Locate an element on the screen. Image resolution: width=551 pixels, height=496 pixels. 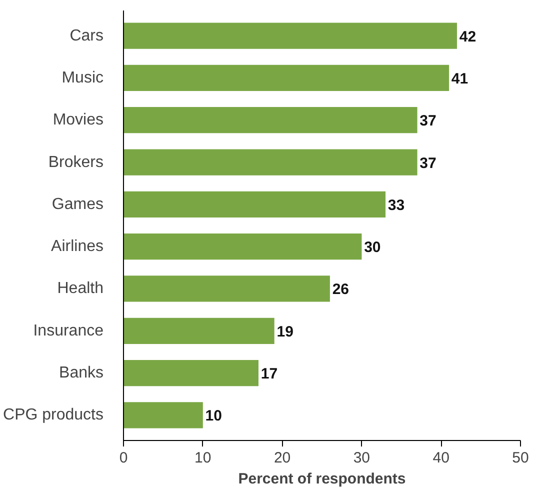
x-tick-label: 10 is located at coordinates (203, 458).